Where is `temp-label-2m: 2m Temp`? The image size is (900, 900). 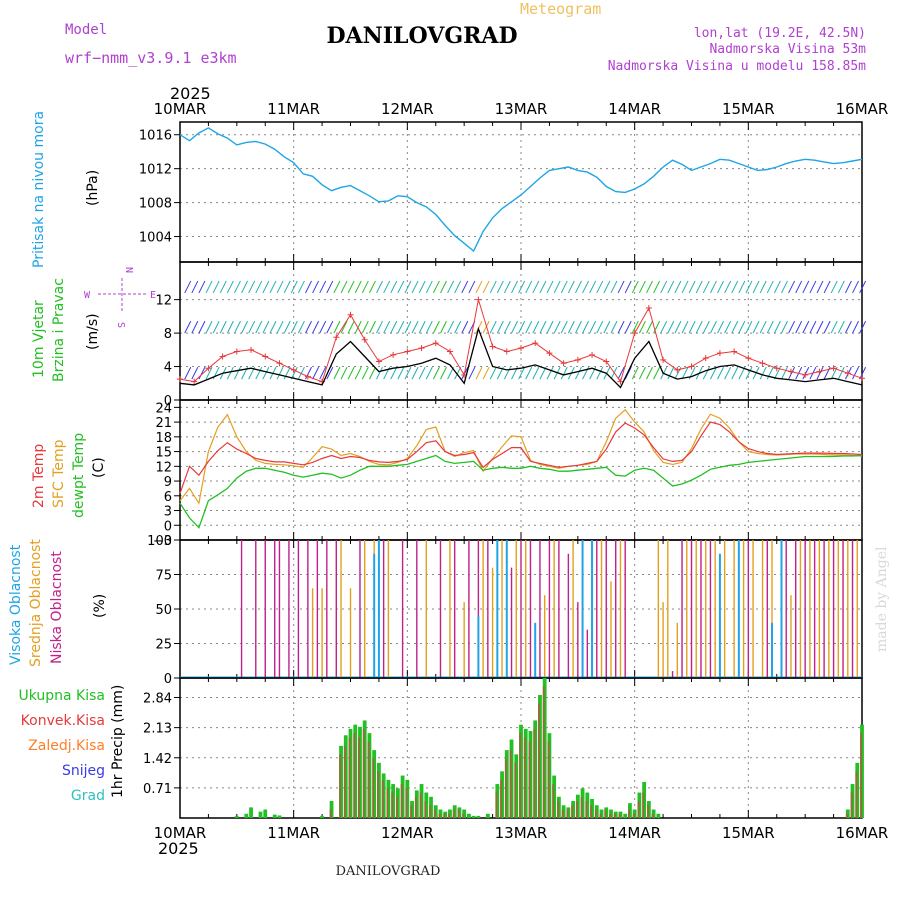
temp-label-2m: 2m Temp is located at coordinates (39, 476).